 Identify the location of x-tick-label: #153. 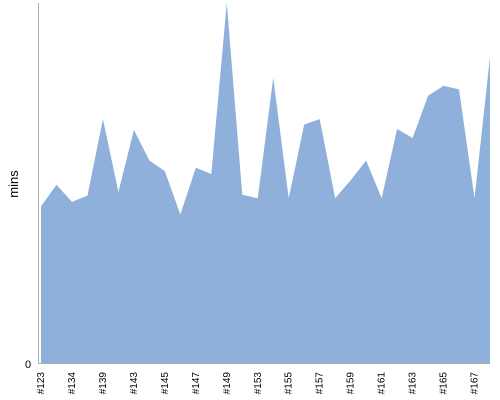
(258, 383).